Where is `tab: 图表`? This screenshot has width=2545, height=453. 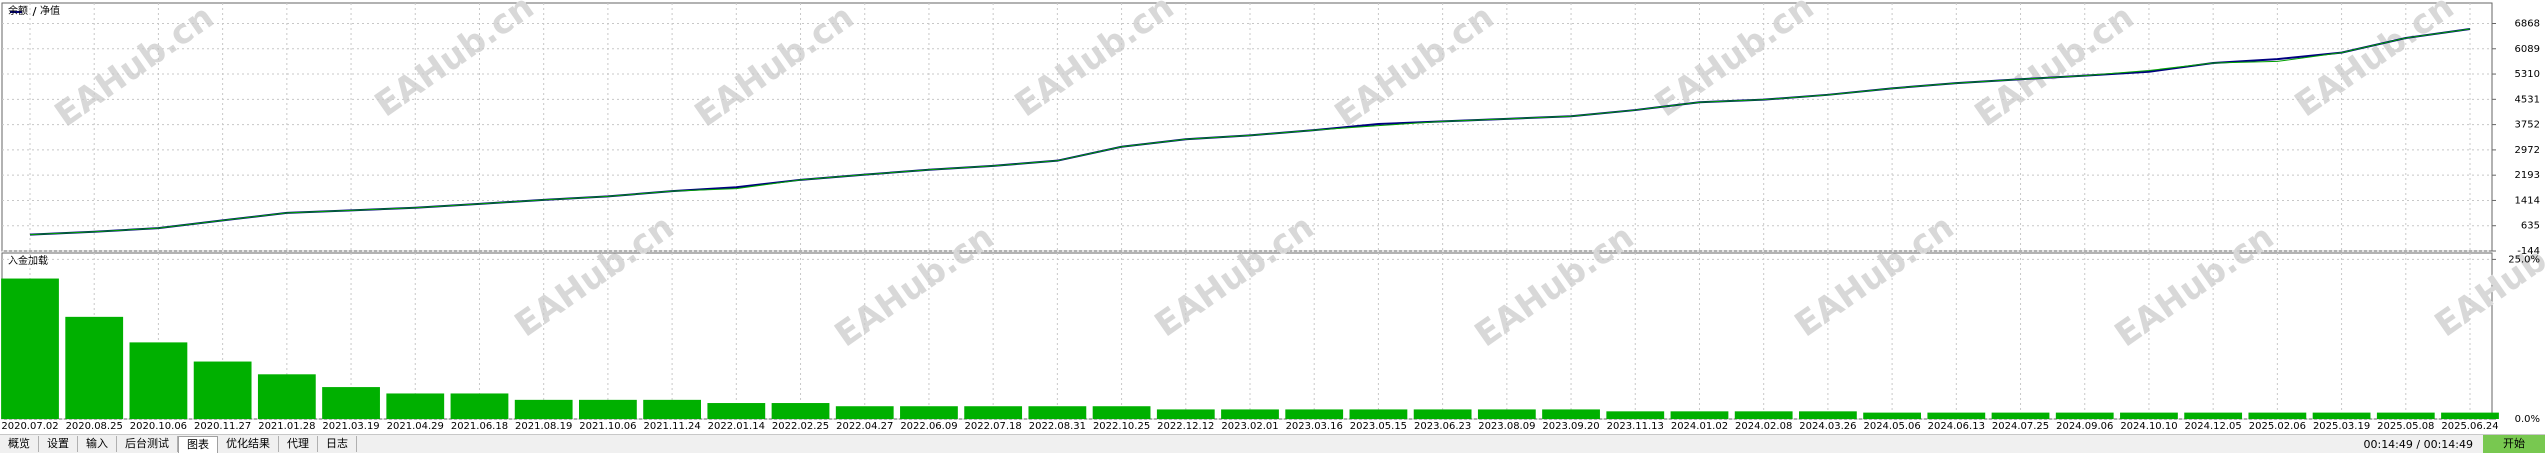
tab: 图表 is located at coordinates (198, 444).